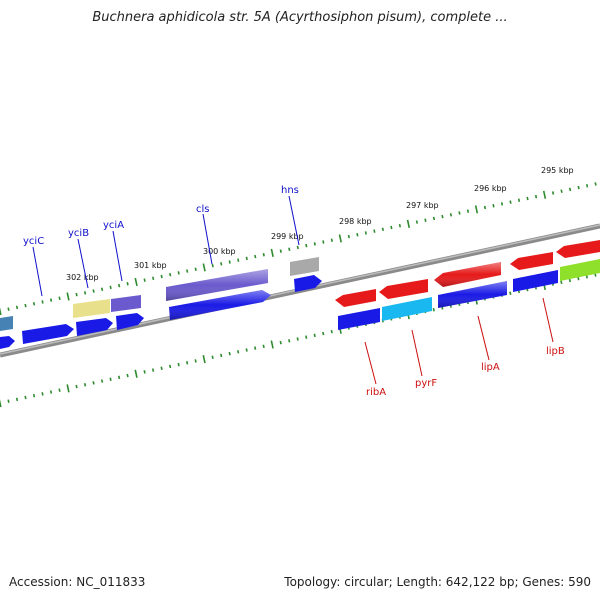 This screenshot has height=600, width=600. Describe the element at coordinates (6, 323) in the screenshot. I see `gene-feature-steel` at that location.